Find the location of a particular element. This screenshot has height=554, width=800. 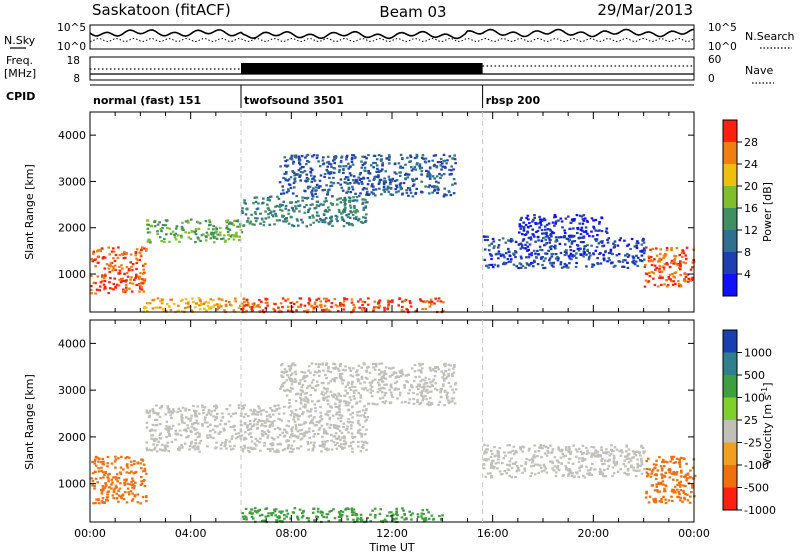

nave-tick-top: 60 is located at coordinates (714, 60).